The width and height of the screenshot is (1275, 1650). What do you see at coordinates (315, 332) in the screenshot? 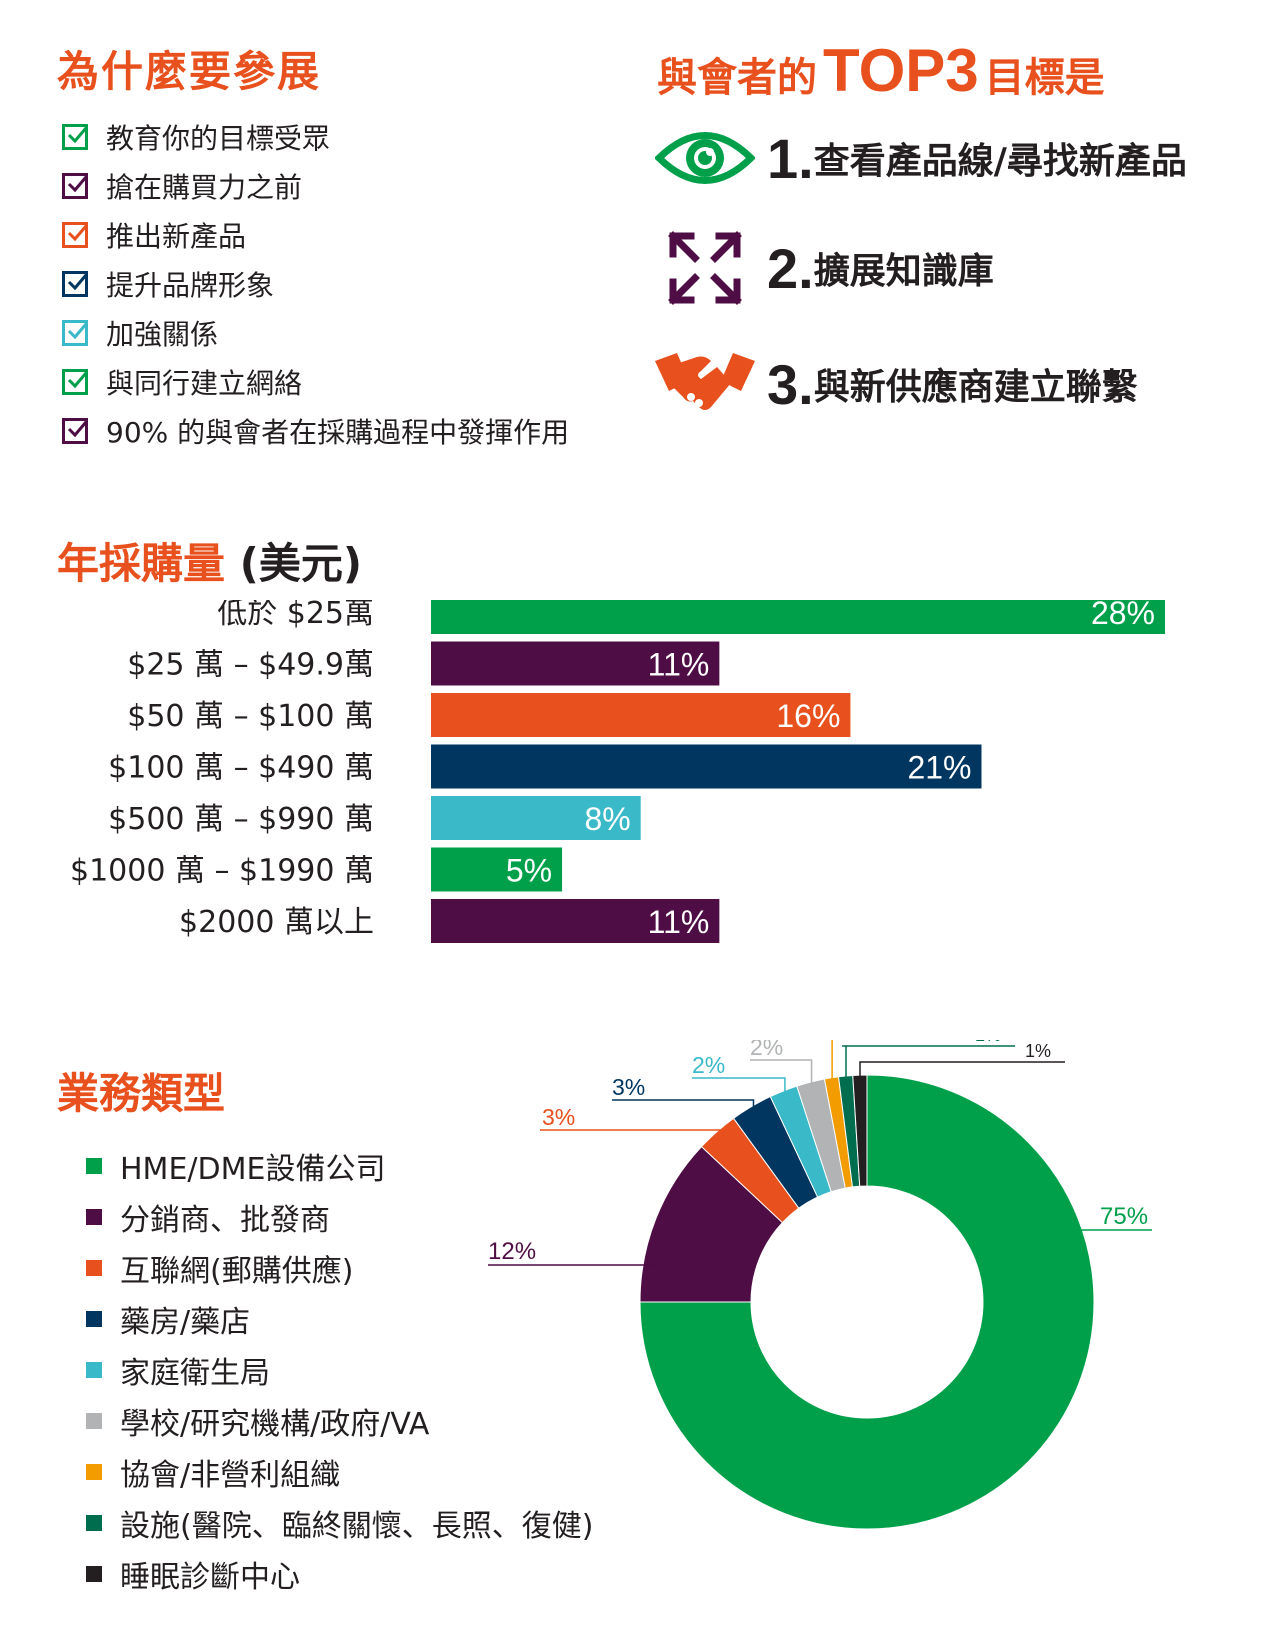
I see `why-item: 加強關係` at bounding box center [315, 332].